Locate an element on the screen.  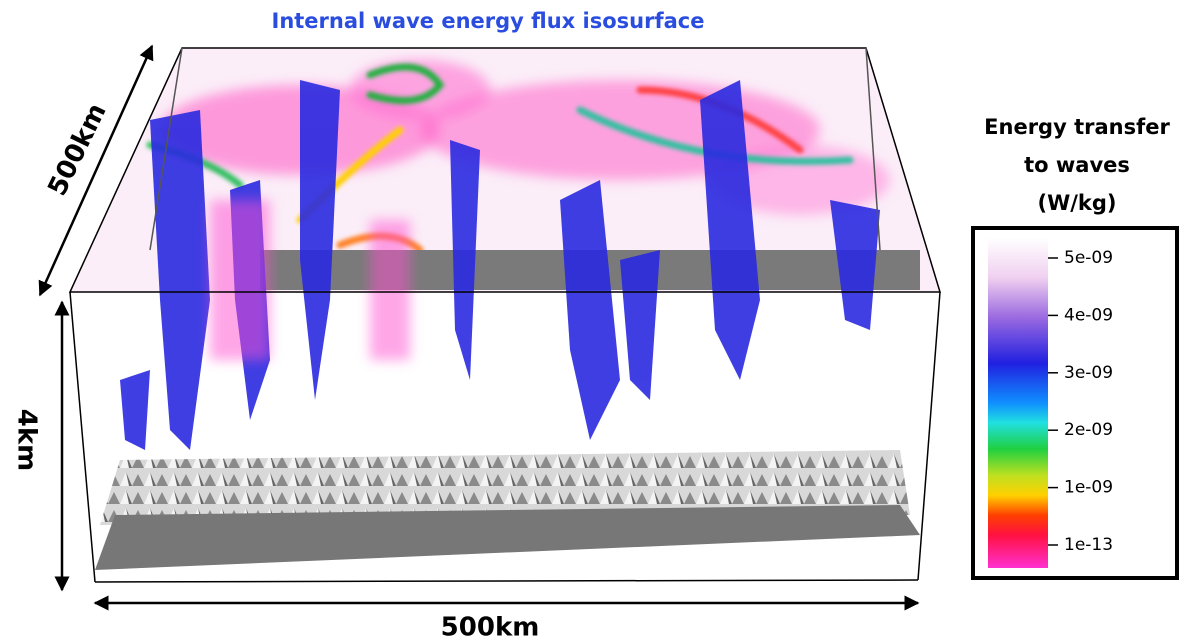
colorbar-tick-label: 5e-09 is located at coordinates (1088, 258).